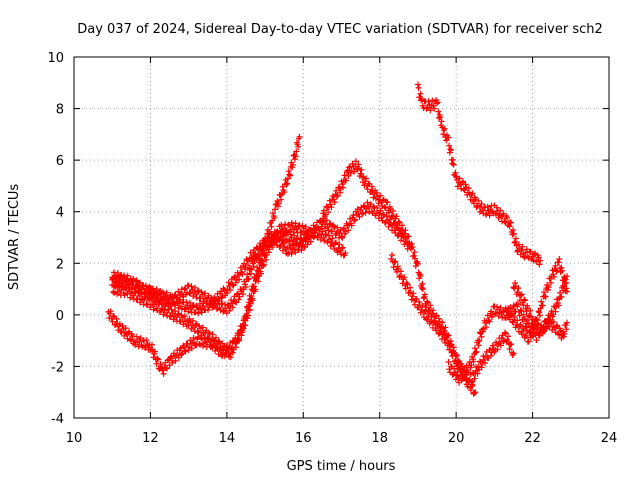 Image resolution: width=640 pixels, height=480 pixels. I want to click on x-tick-label: 22, so click(532, 438).